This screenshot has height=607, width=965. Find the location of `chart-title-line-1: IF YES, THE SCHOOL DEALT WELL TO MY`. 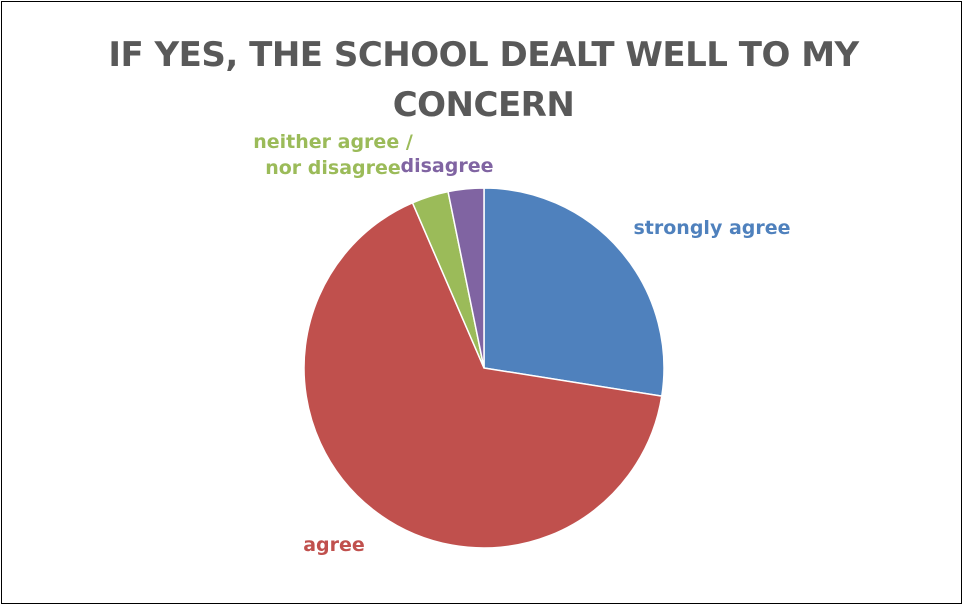

chart-title-line-1: IF YES, THE SCHOOL DEALT WELL TO MY is located at coordinates (483, 55).